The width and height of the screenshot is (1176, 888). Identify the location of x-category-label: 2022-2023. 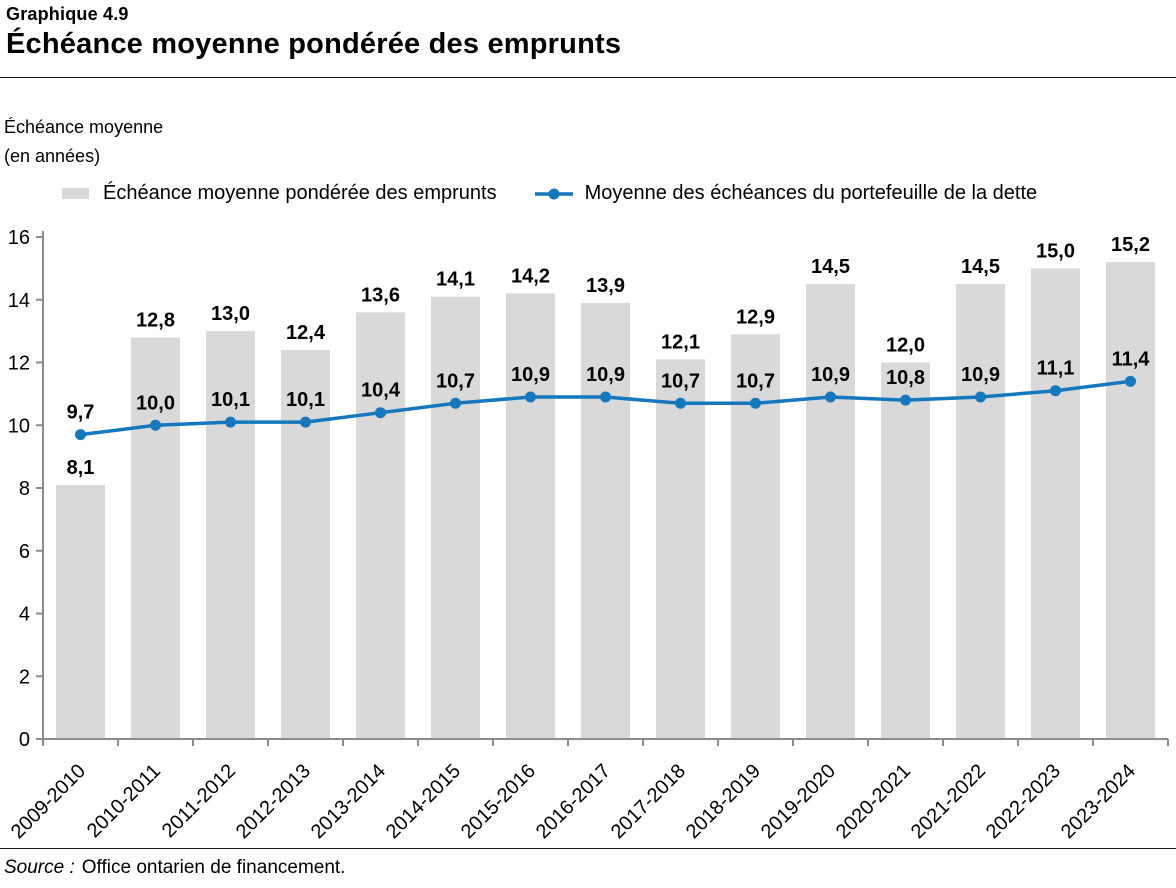
(1023, 801).